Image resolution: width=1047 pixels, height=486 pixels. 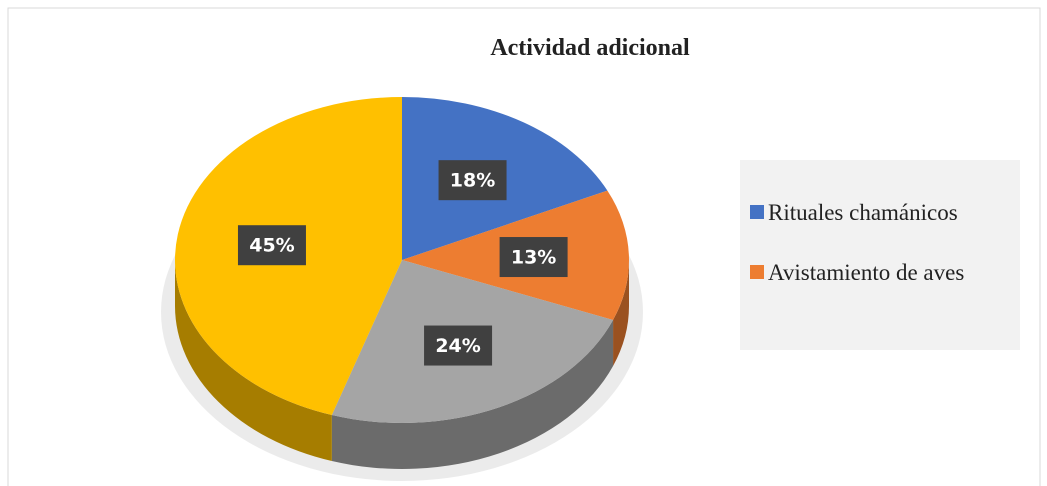 What do you see at coordinates (590, 48) in the screenshot?
I see `chart-title: Actividad adicional` at bounding box center [590, 48].